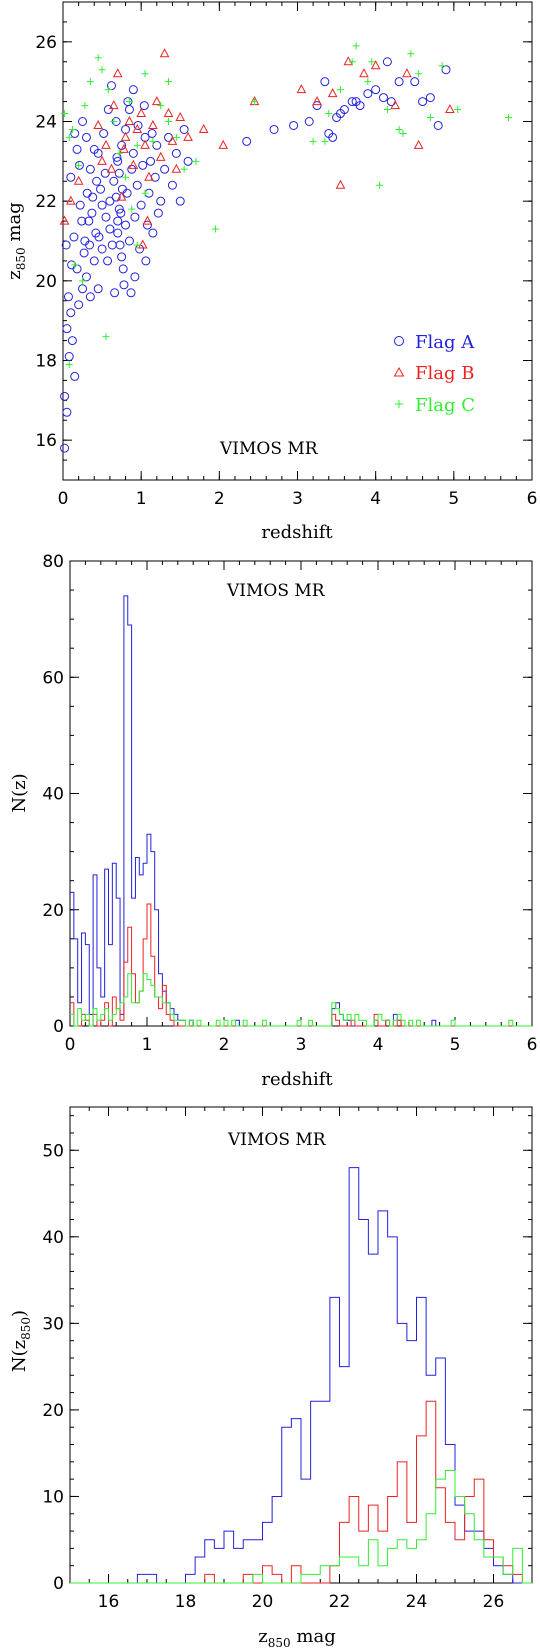 The image size is (540, 1649). Describe the element at coordinates (46, 123) in the screenshot. I see `scatter-y-tick-label: 24` at that location.